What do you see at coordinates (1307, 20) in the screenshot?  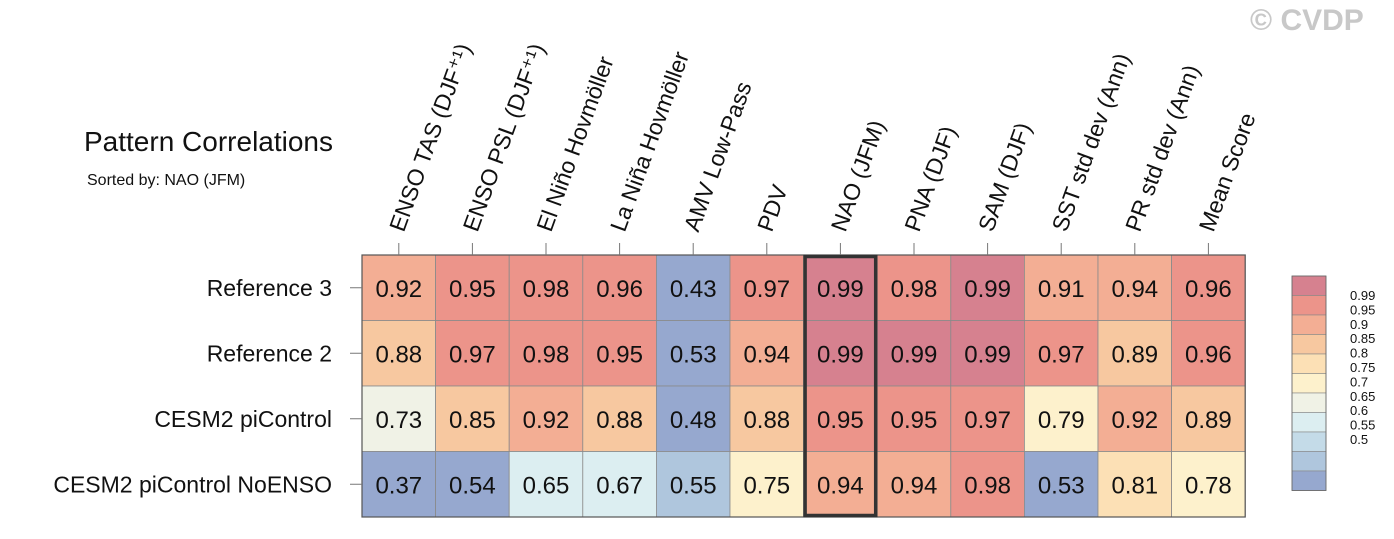 I see `copyright-watermark: © CVDP` at bounding box center [1307, 20].